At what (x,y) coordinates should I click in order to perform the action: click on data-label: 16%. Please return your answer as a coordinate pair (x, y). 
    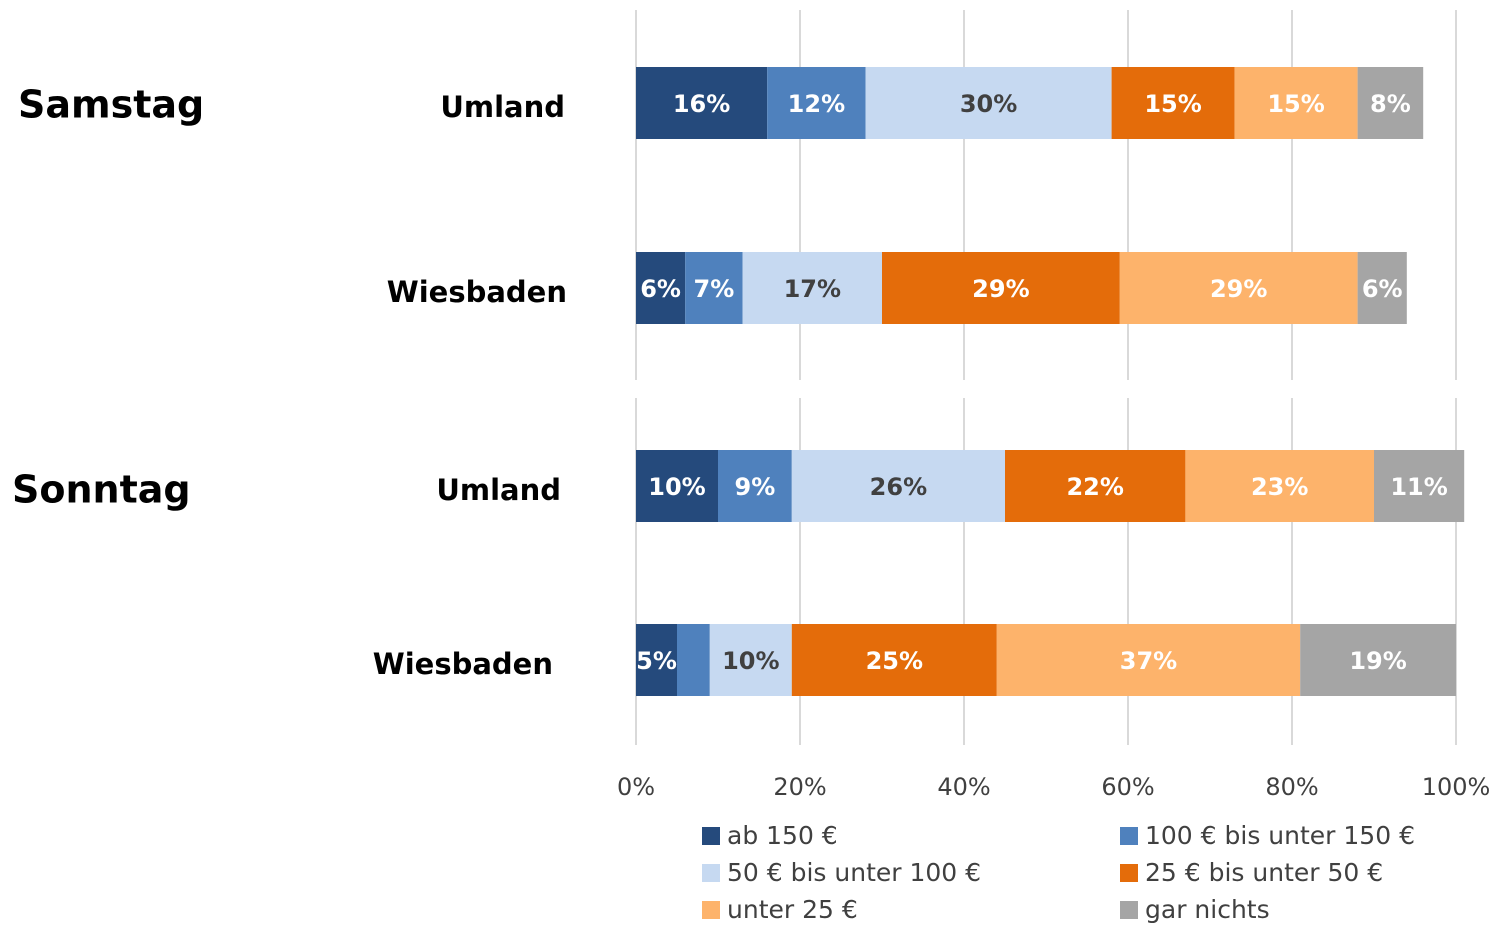
    Looking at the image, I should click on (701, 104).